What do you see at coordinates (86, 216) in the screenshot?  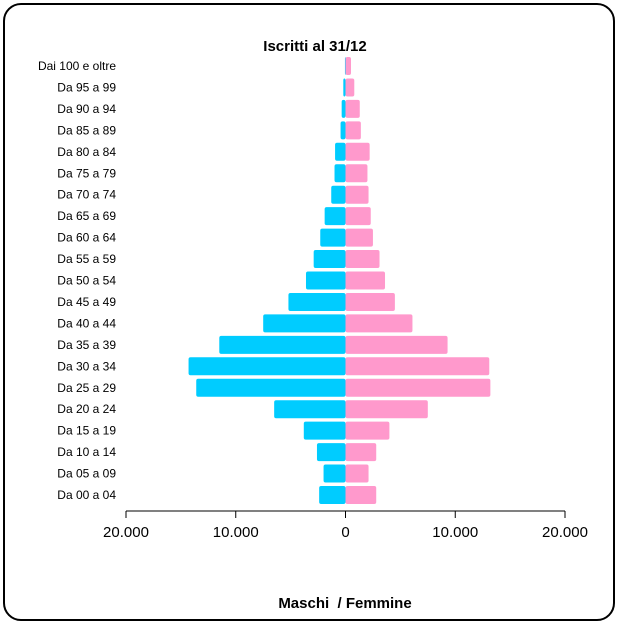 I see `category-label: Da 65 a 69` at bounding box center [86, 216].